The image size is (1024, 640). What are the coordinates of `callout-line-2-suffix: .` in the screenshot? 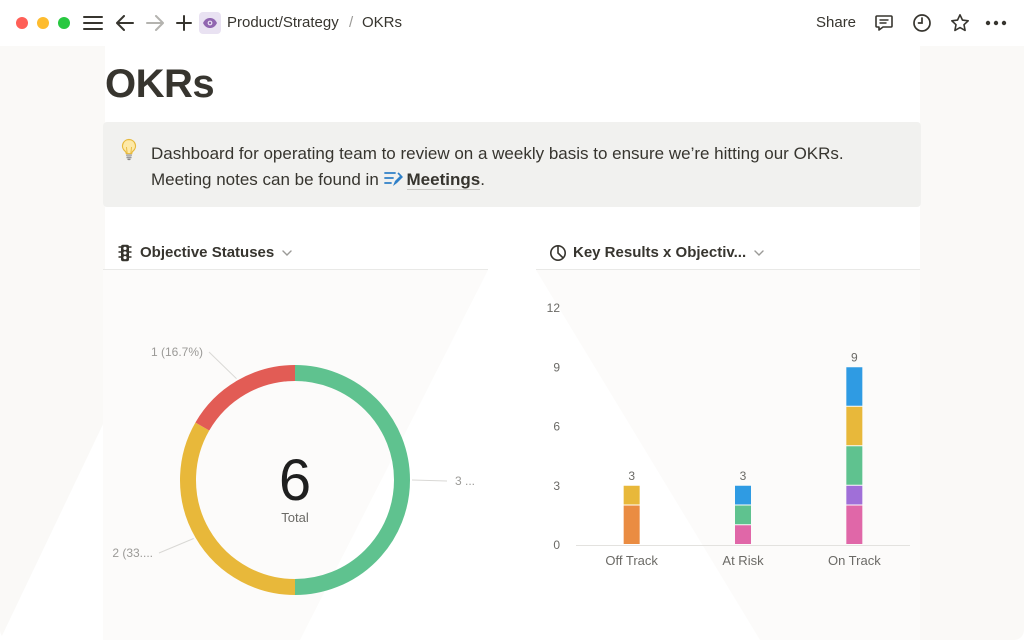 It's located at (482, 179).